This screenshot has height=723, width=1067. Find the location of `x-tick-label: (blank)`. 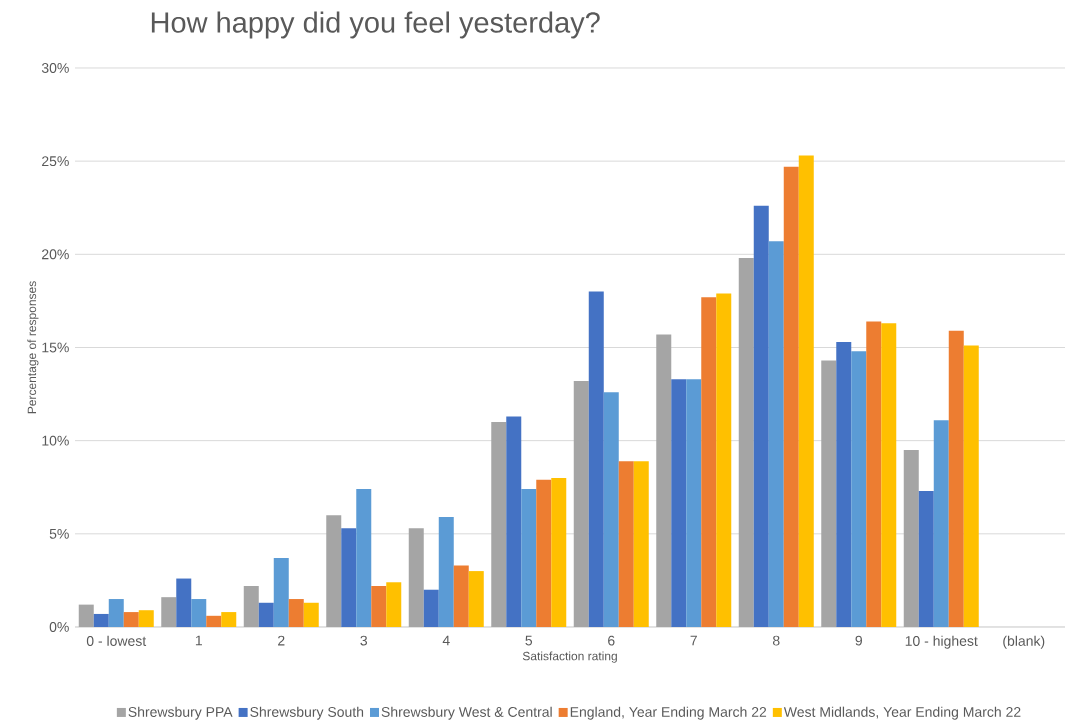

x-tick-label: (blank) is located at coordinates (1024, 642).